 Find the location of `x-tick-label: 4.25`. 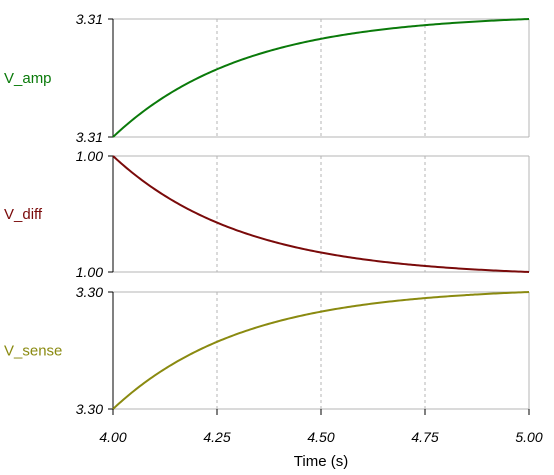

x-tick-label: 4.25 is located at coordinates (216, 437).